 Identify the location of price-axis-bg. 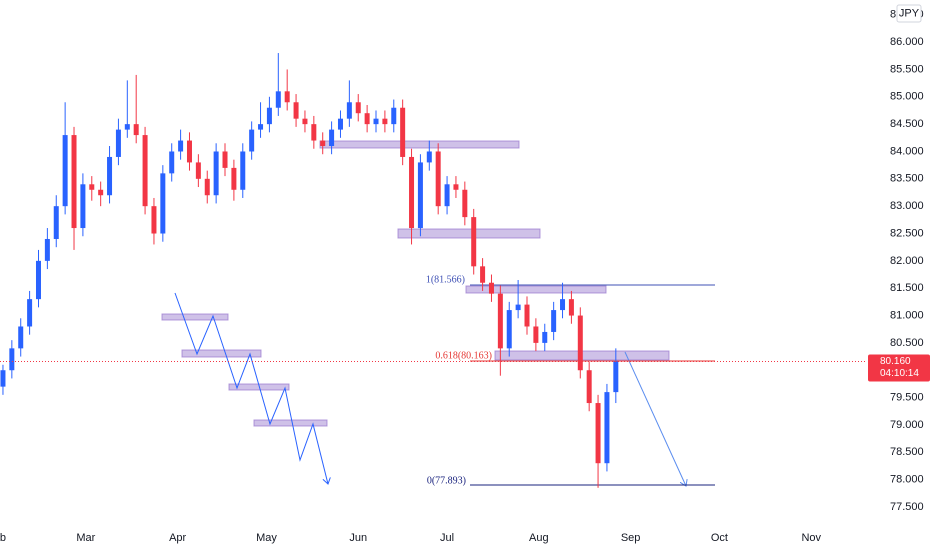
(899, 275).